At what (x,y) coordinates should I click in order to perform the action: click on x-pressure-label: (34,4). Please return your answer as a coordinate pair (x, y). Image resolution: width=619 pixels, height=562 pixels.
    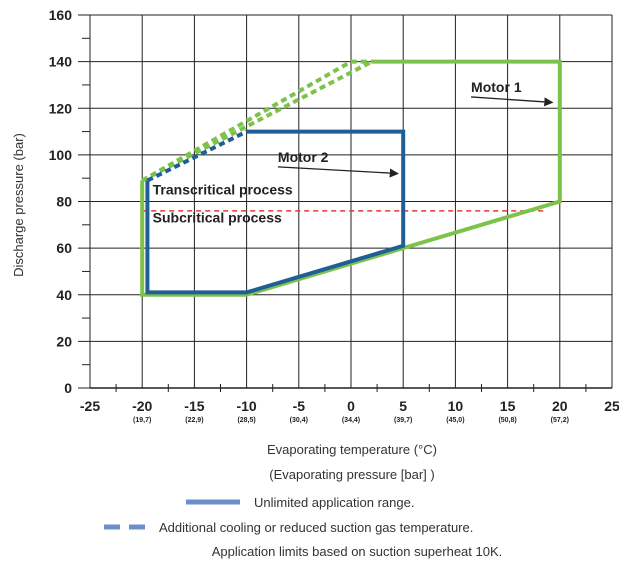
    Looking at the image, I should click on (351, 420).